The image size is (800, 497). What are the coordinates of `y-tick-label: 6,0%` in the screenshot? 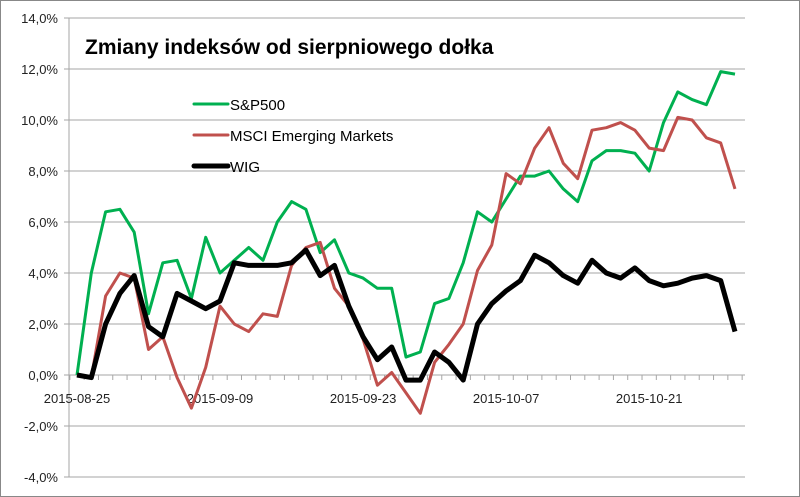 It's located at (43, 222).